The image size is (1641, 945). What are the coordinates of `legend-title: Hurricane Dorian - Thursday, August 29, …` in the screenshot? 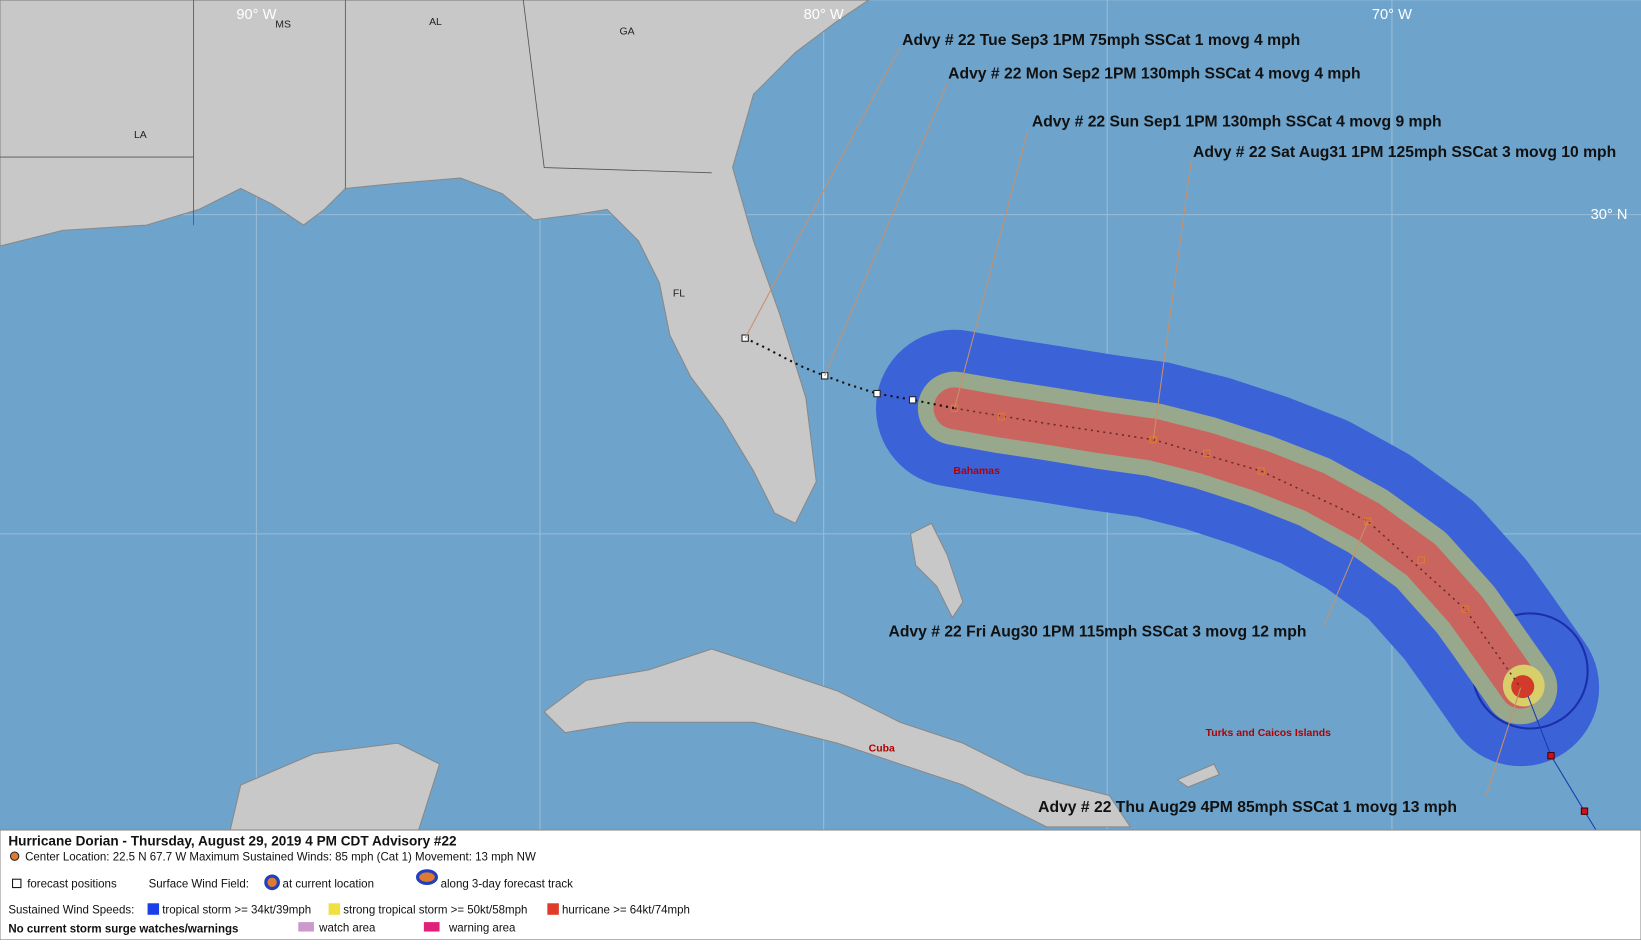 It's located at (232, 841).